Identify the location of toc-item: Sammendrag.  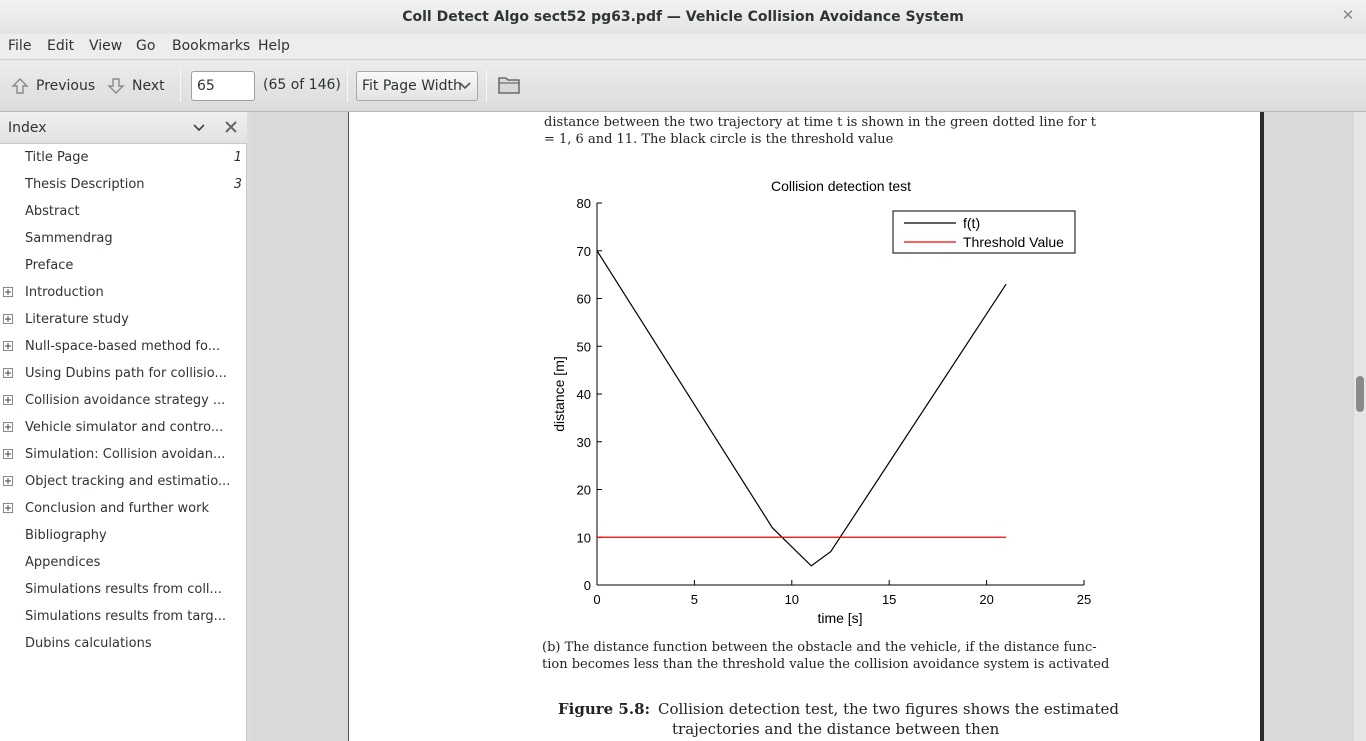
(123, 239).